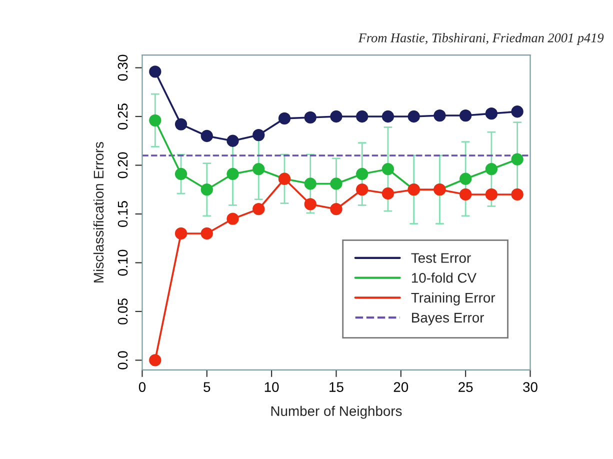  Describe the element at coordinates (123, 360) in the screenshot. I see `y-tick-label: 0.0` at that location.